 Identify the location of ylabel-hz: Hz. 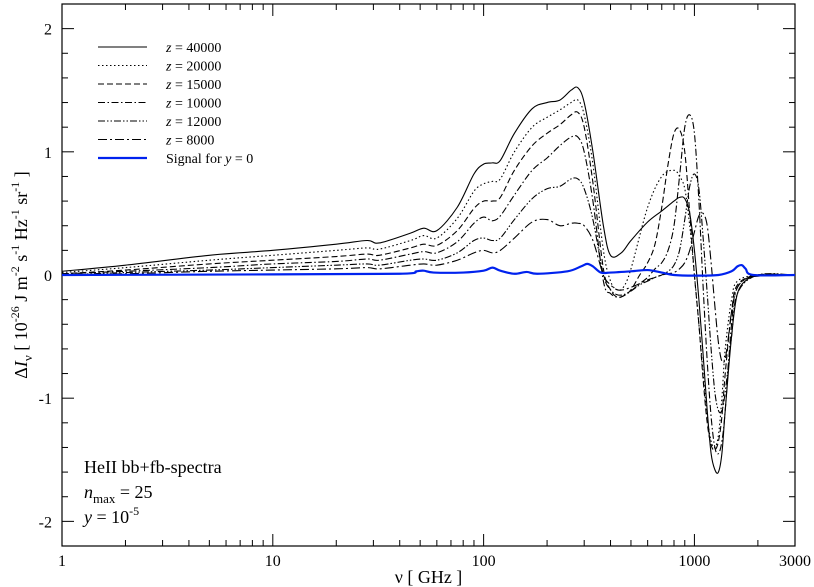
(21, 232).